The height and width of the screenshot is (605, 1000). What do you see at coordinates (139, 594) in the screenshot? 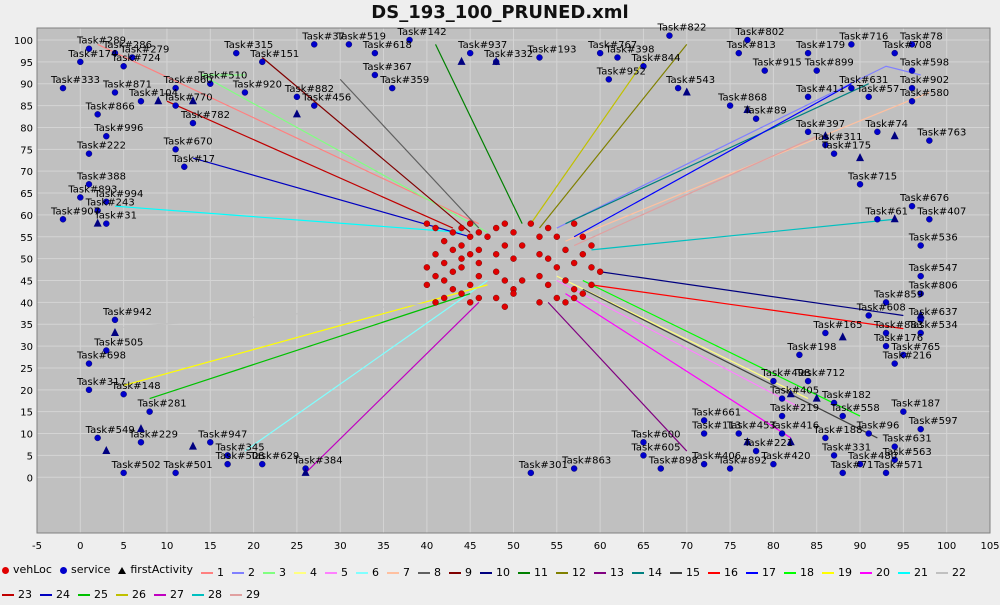
I see `legend-label: 26` at bounding box center [139, 594].